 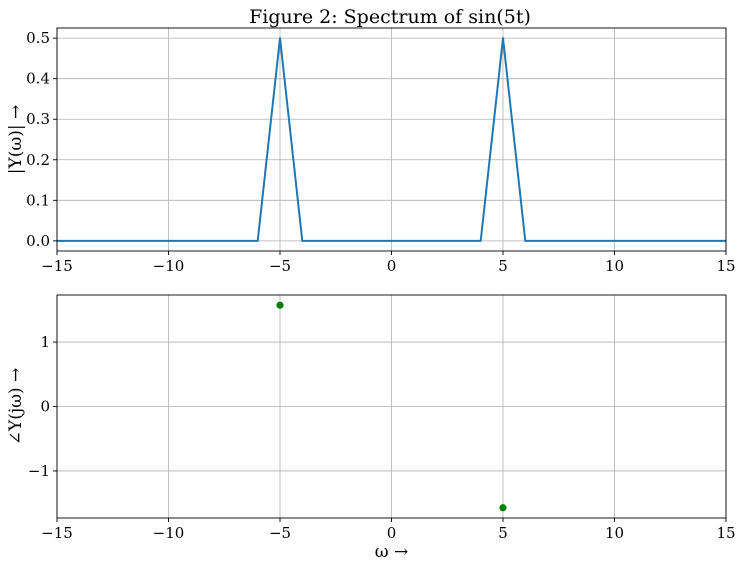 What do you see at coordinates (45, 407) in the screenshot?
I see `y-tick-label: 0` at bounding box center [45, 407].